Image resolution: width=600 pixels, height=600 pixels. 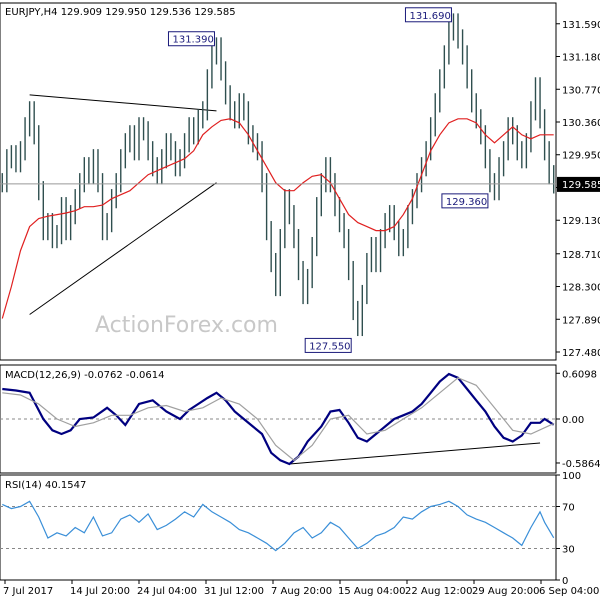 What do you see at coordinates (569, 591) in the screenshot?
I see `x-tick-label: 6 Sep 04:00` at bounding box center [569, 591].